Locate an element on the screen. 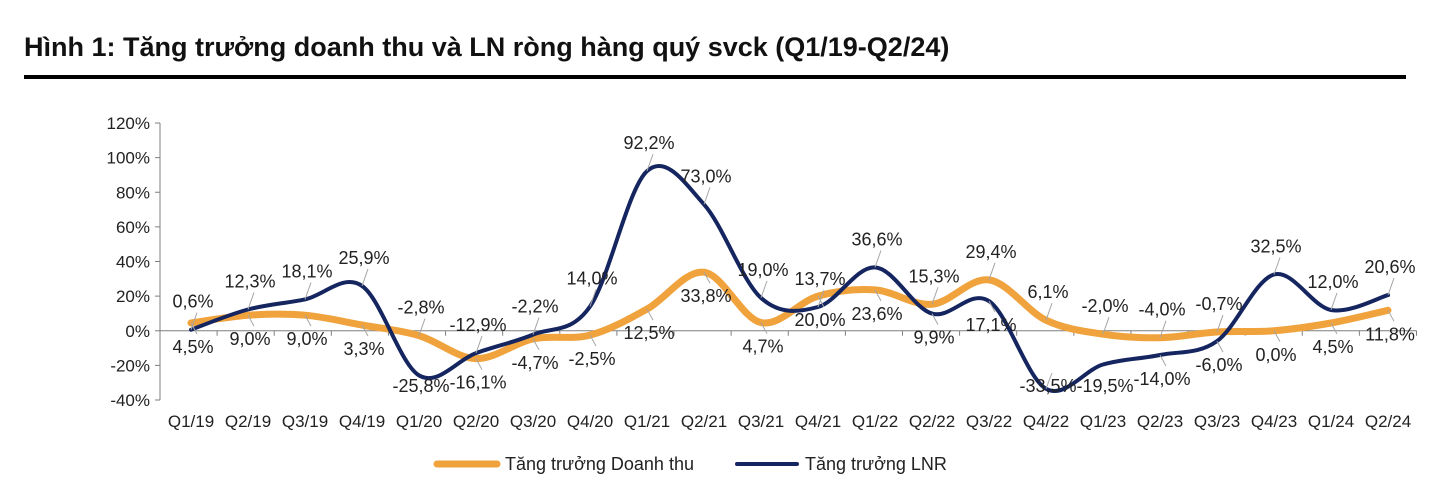 This screenshot has width=1442, height=488. x-tick-label: Q4/20 is located at coordinates (590, 421).